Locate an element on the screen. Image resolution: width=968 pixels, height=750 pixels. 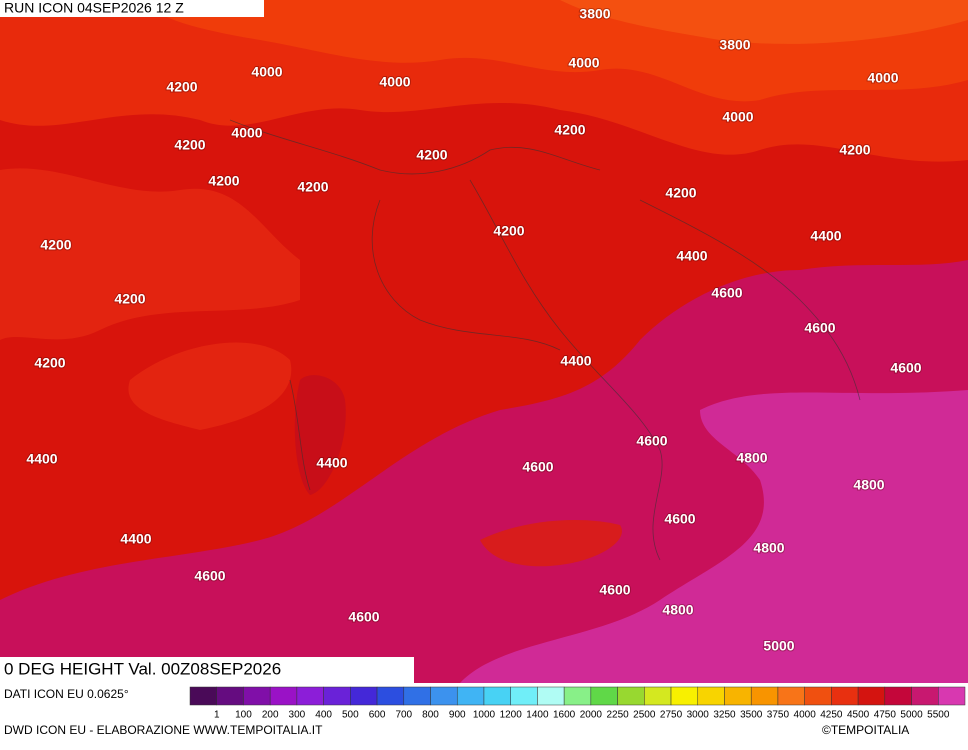
colorbar-label: 1200 is located at coordinates (511, 715).